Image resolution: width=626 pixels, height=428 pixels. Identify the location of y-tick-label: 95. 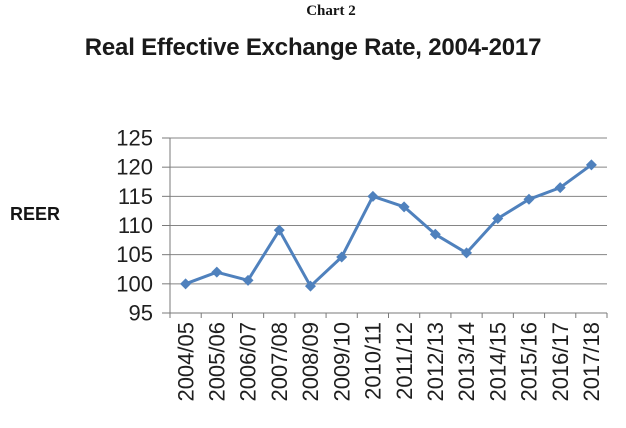
(141, 312).